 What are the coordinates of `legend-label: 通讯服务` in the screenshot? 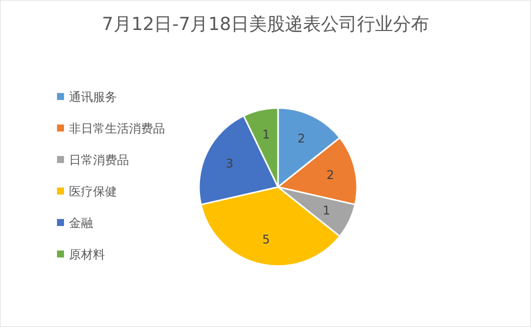 It's located at (93, 97).